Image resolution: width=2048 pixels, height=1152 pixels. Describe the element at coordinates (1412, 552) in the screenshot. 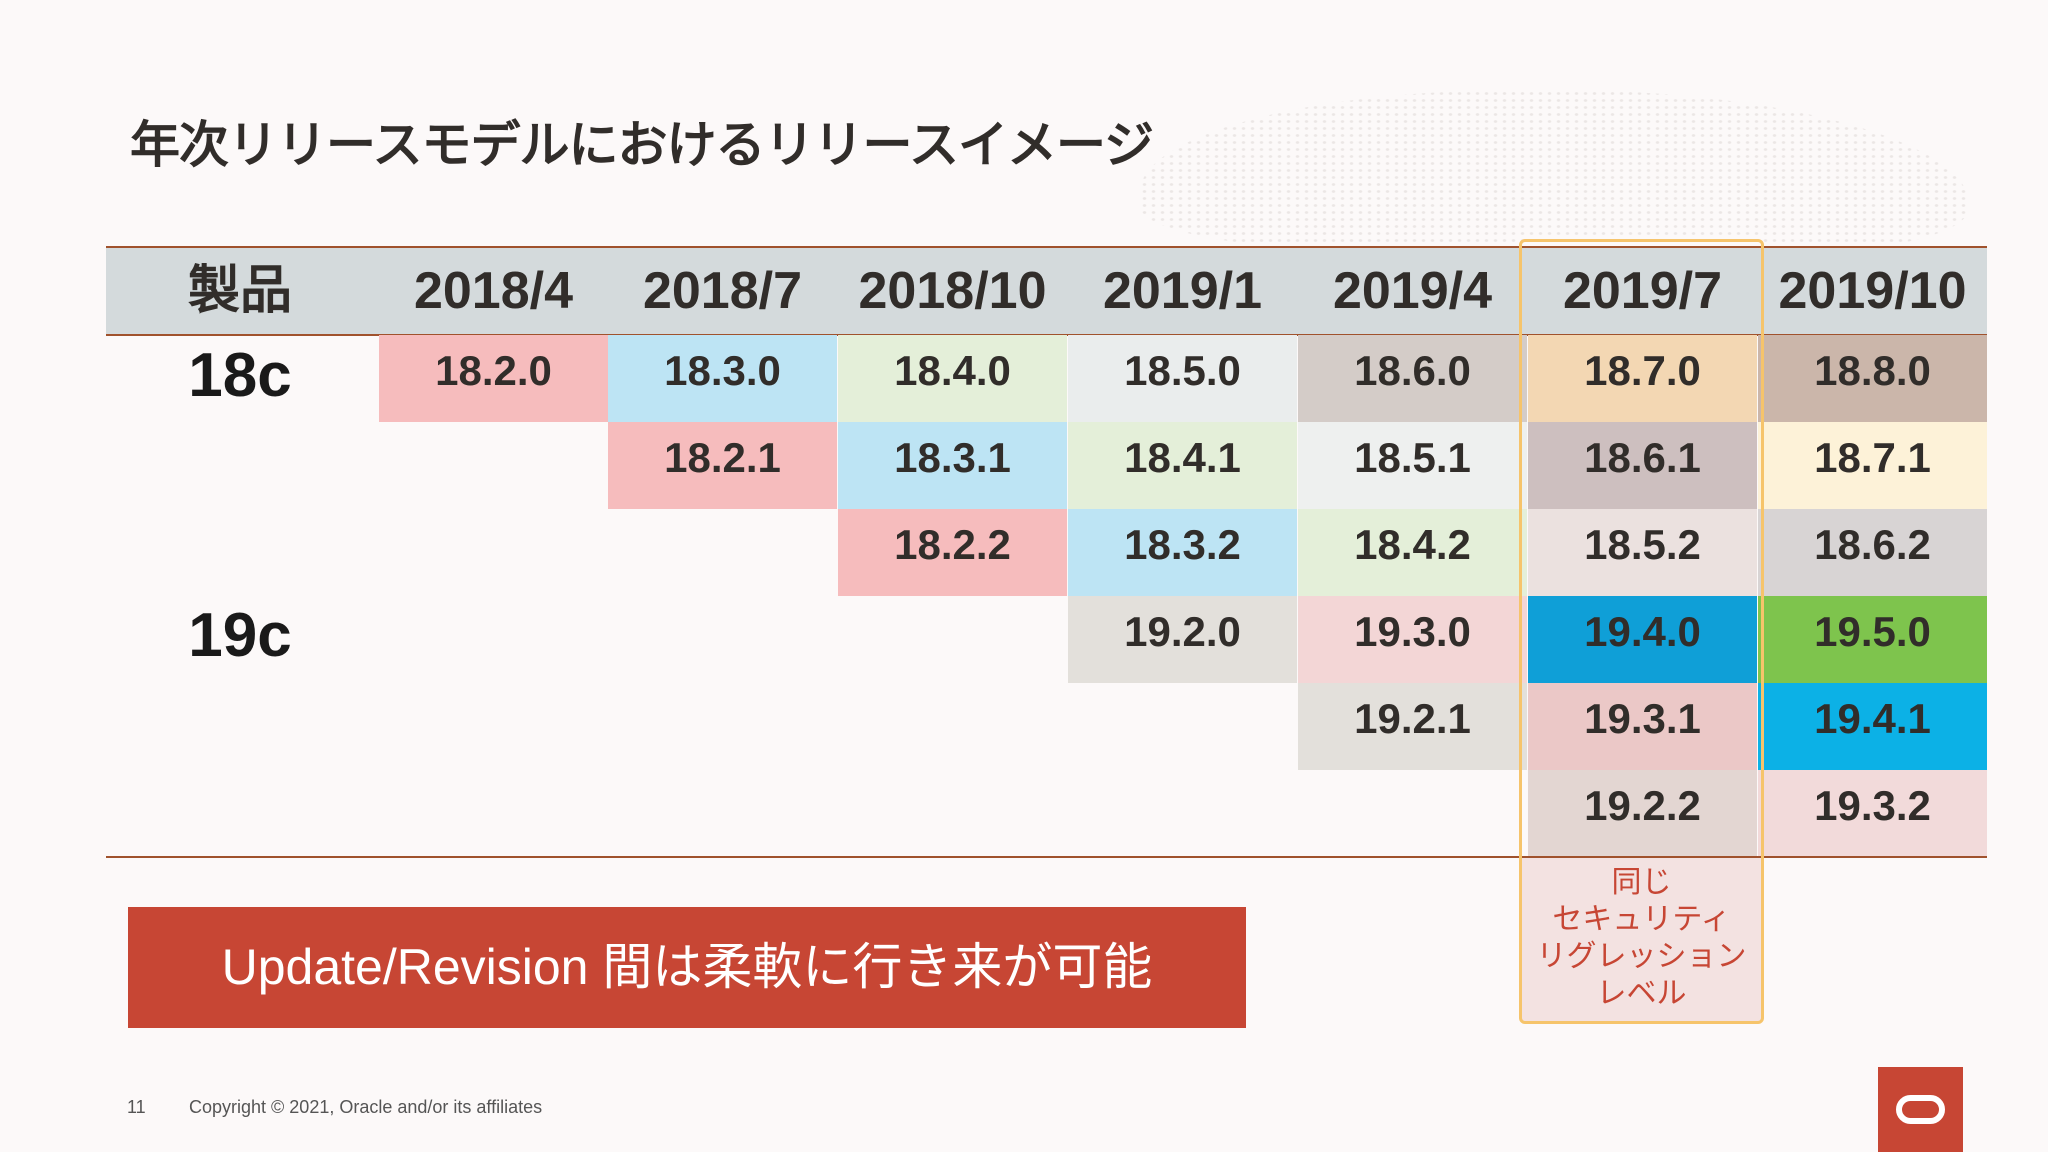

I see `release-cell: 18.4.2` at that location.